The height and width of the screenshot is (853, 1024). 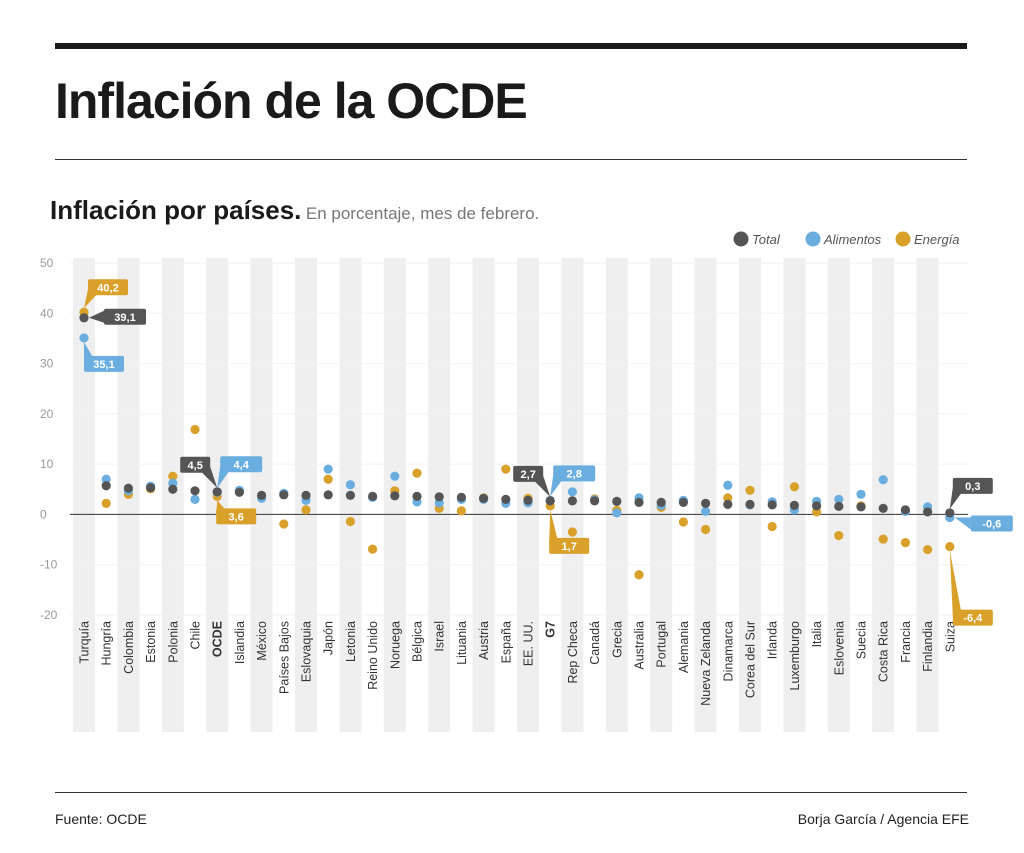 I want to click on point-total-belgica, so click(x=417, y=496).